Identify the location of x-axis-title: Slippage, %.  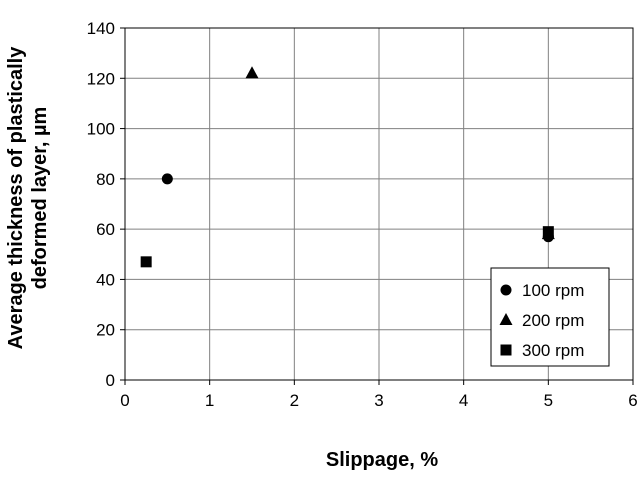
(382, 460).